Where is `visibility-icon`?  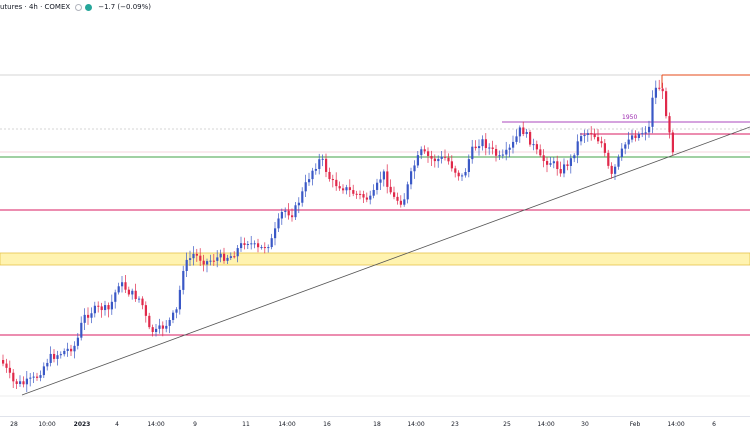
visibility-icon is located at coordinates (79, 7).